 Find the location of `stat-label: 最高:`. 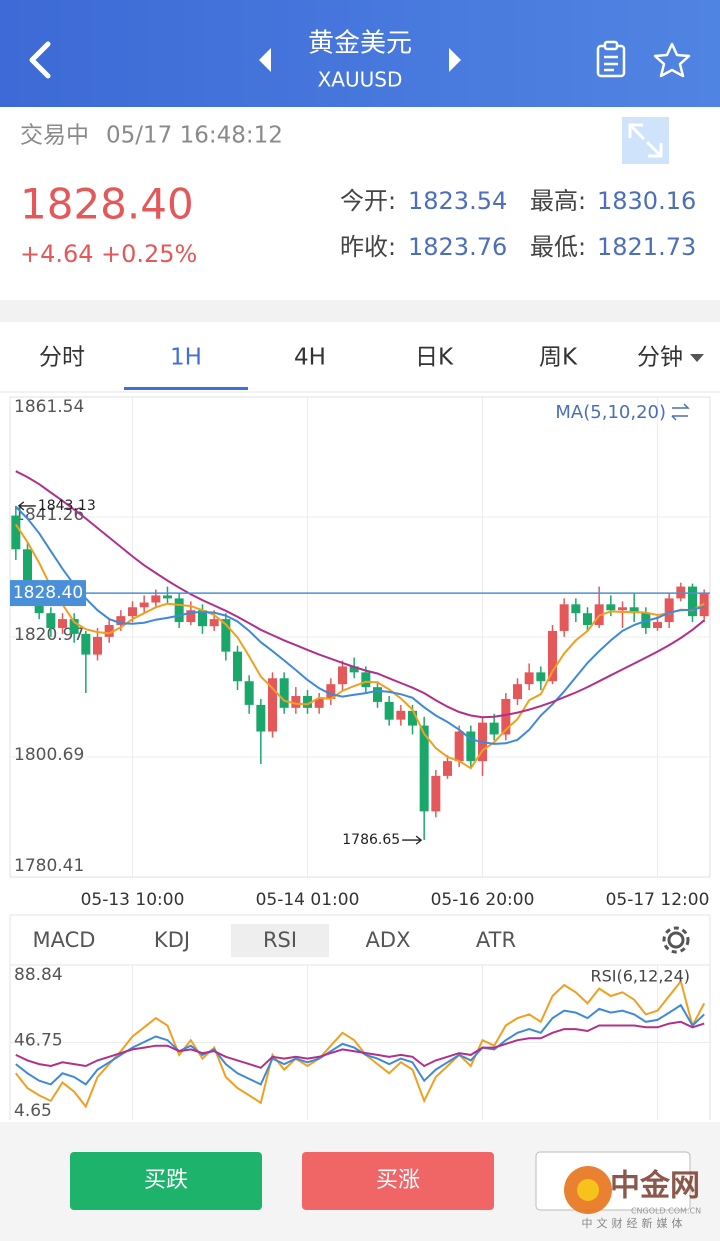

stat-label: 最高: is located at coordinates (558, 201).